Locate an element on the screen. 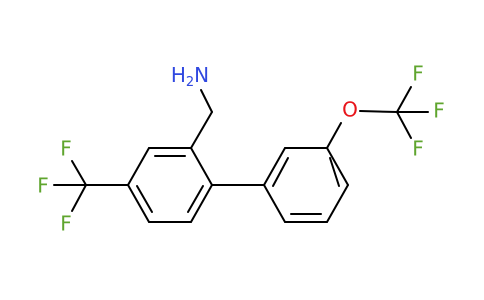 The width and height of the screenshot is (484, 300). amine-n: N is located at coordinates (201, 75).